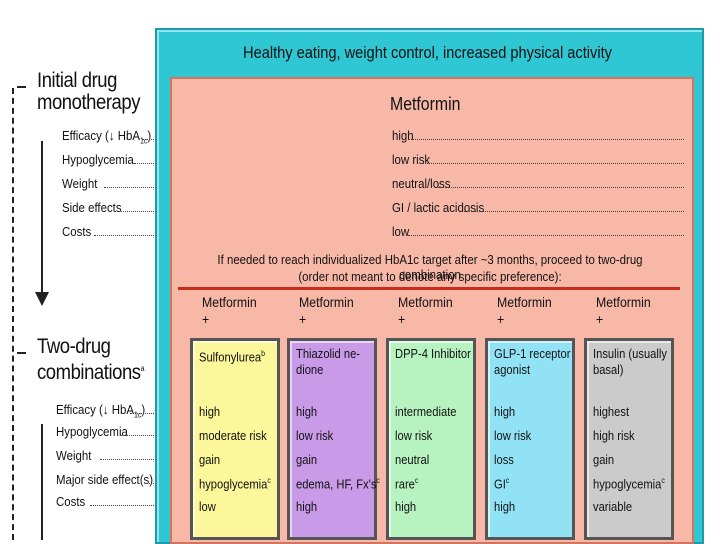 This screenshot has height=544, width=720. Describe the element at coordinates (207, 506) in the screenshot. I see `combo-value: low` at that location.